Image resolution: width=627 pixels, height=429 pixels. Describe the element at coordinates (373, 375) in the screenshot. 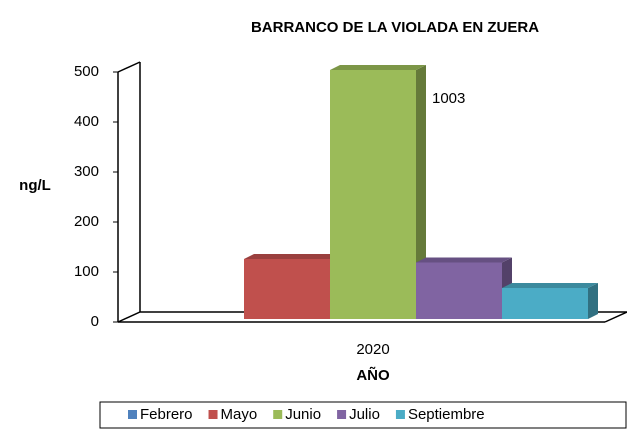

I see `x-axis-label: AÑO` at that location.